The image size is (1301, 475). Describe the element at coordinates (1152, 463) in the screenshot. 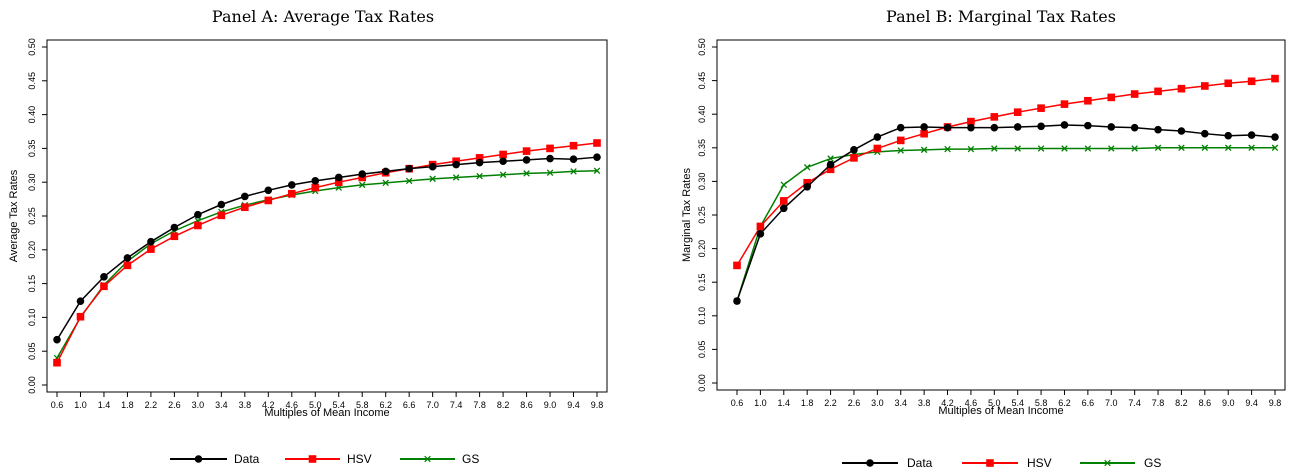

I see `legend-label-gs: GS` at that location.